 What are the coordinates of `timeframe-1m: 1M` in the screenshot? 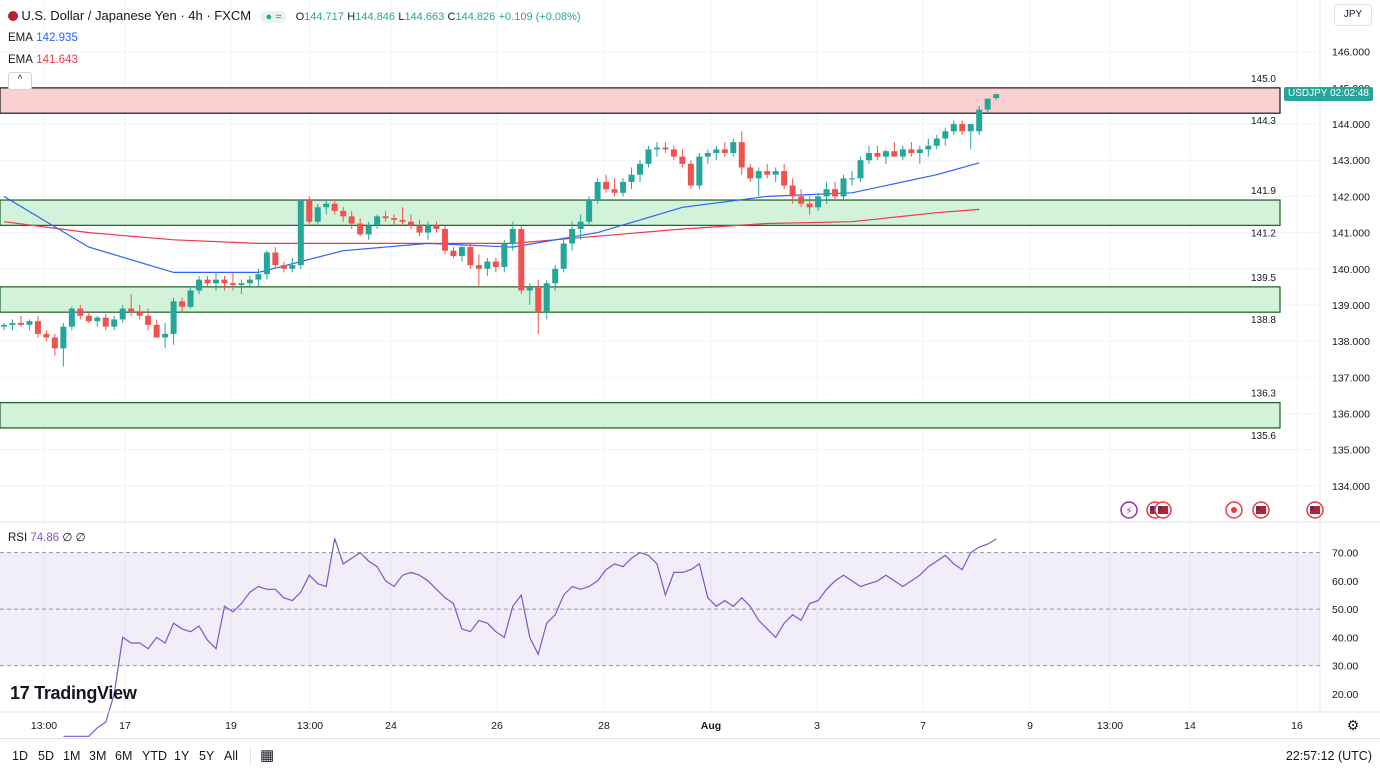 It's located at (72, 756).